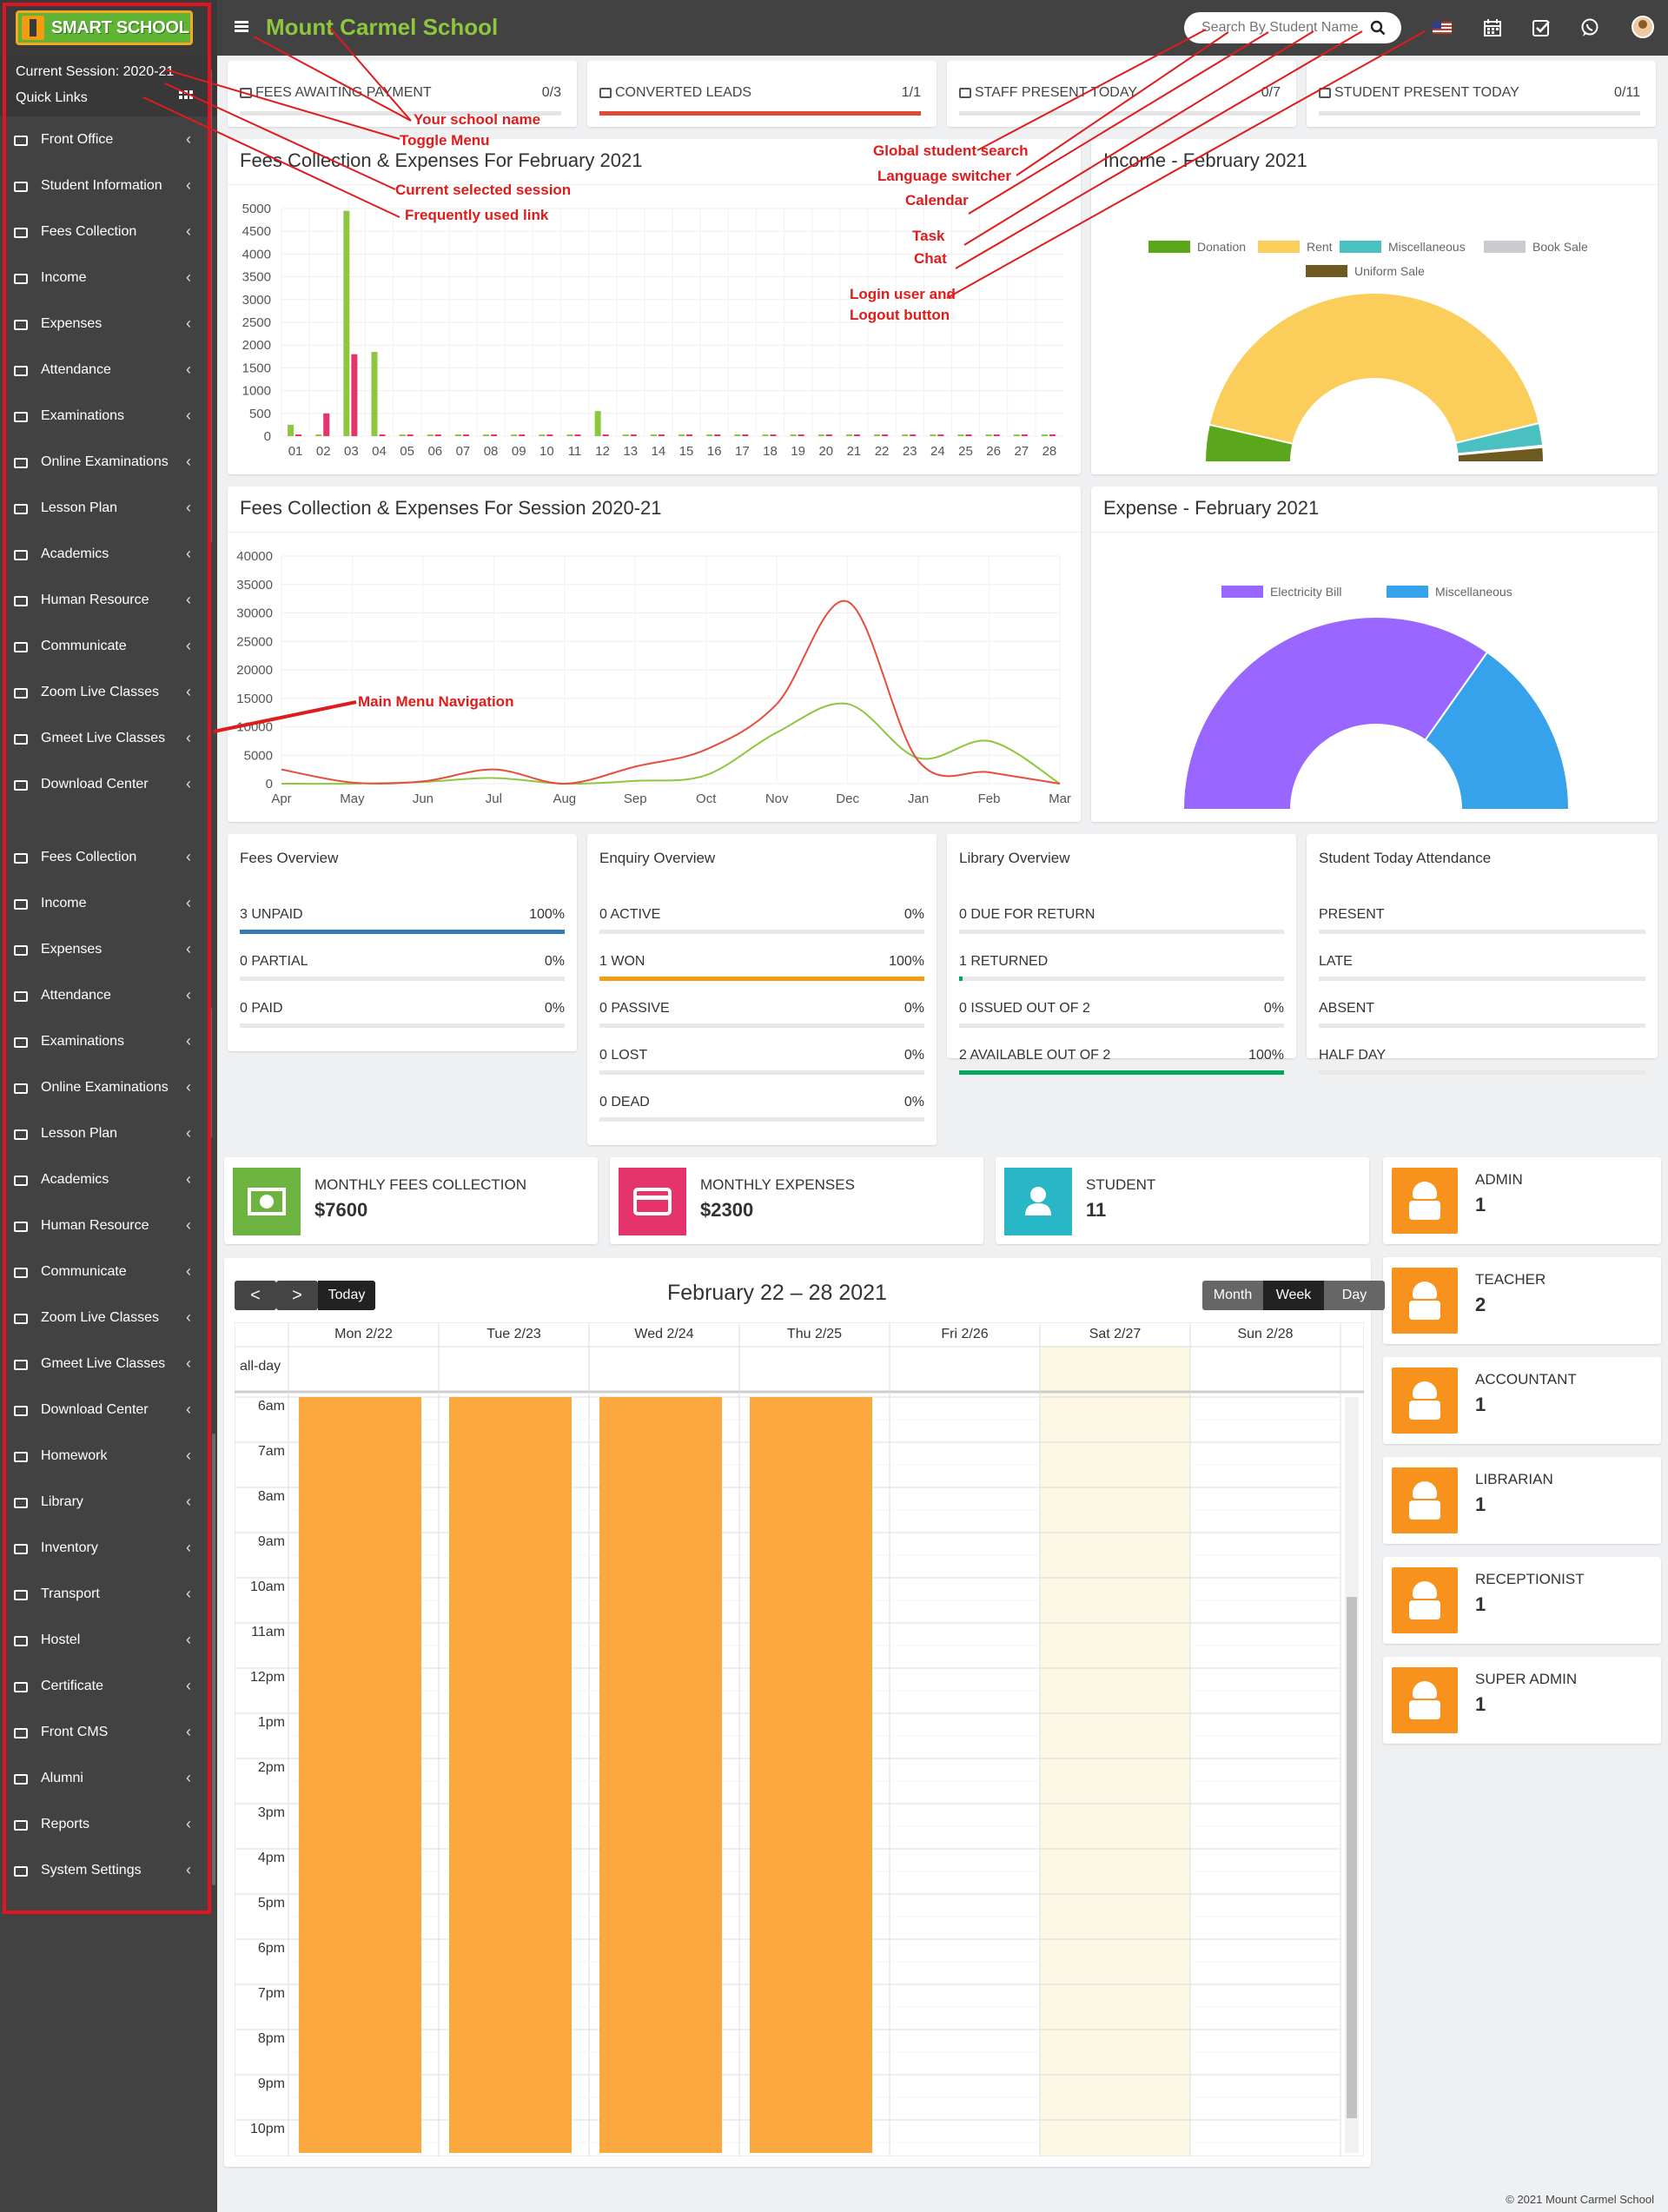 This screenshot has width=1668, height=2212. Describe the element at coordinates (1121, 978) in the screenshot. I see `overview-row: 1 RETURNED` at that location.